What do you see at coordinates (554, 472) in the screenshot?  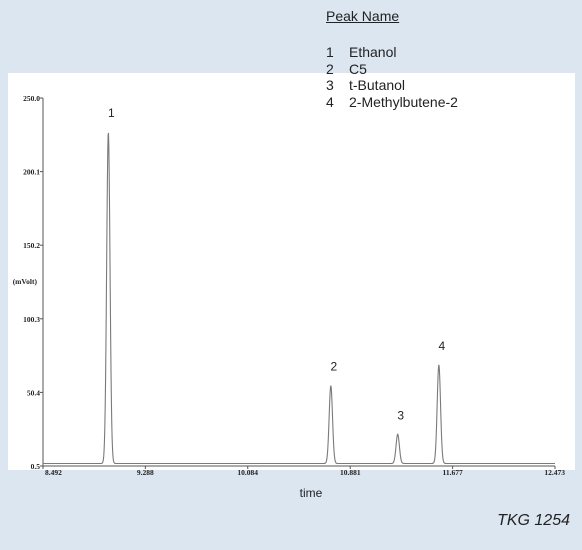 I see `x-tick-label: 12.473` at bounding box center [554, 472].